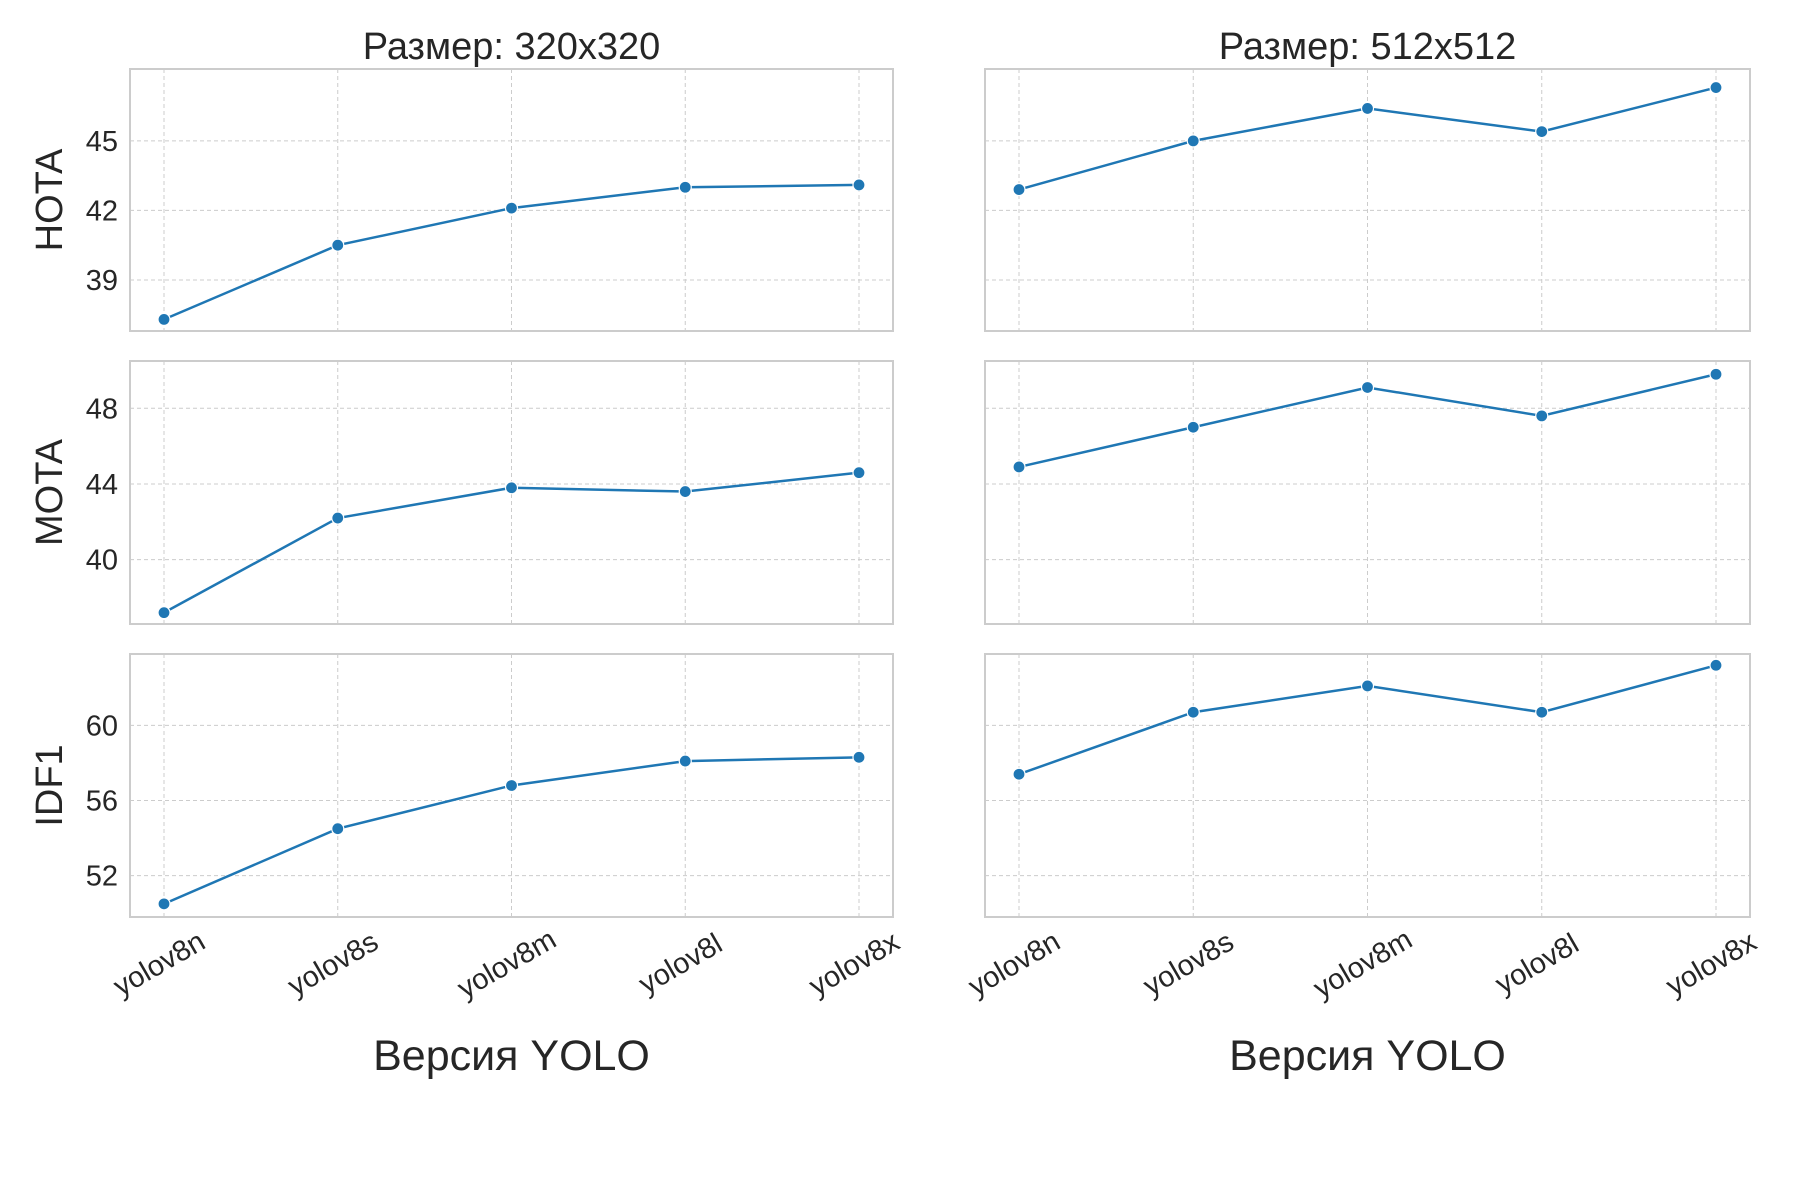 The image size is (1800, 1200). What do you see at coordinates (1368, 47) in the screenshot?
I see `panel-title: Размер: 512x512` at bounding box center [1368, 47].